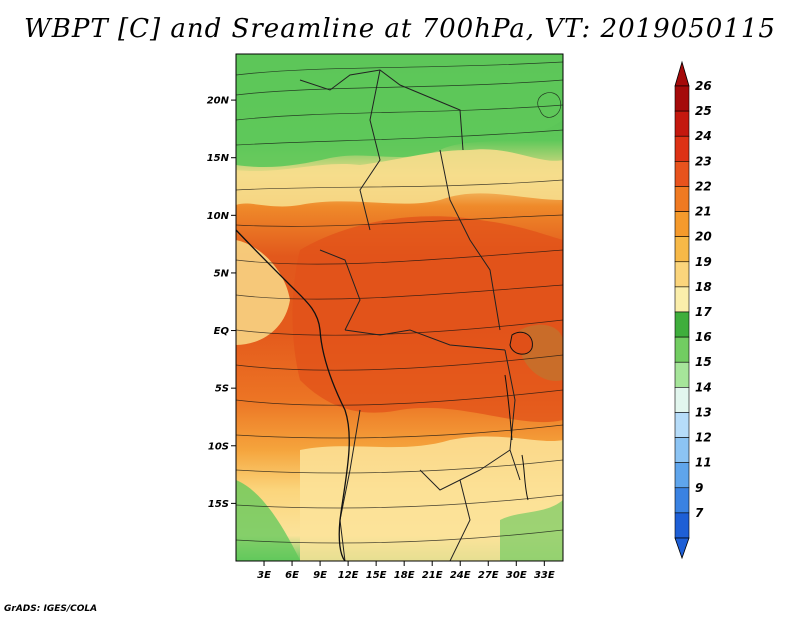 The width and height of the screenshot is (800, 618). Describe the element at coordinates (431, 498) in the screenshot. I see `yellow-south` at that location.